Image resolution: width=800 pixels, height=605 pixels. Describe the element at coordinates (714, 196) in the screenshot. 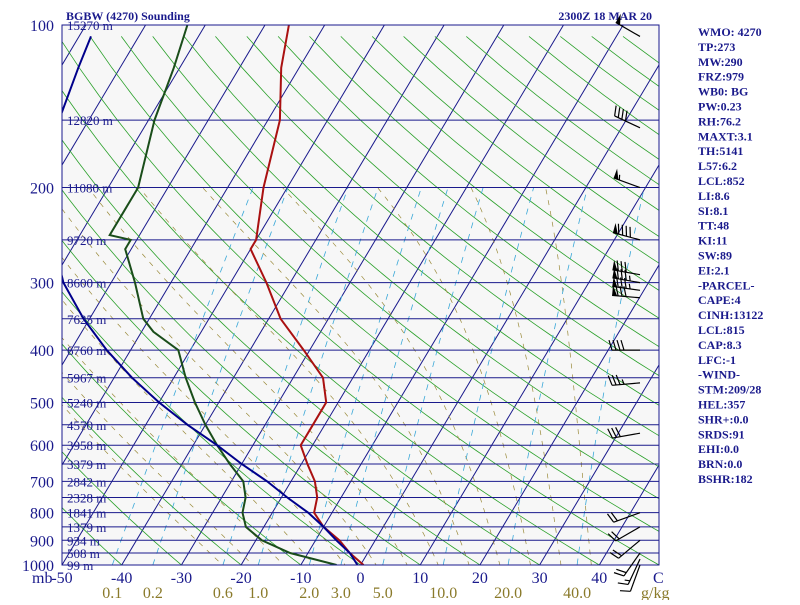

I see `index-entry: LI:8.6` at that location.